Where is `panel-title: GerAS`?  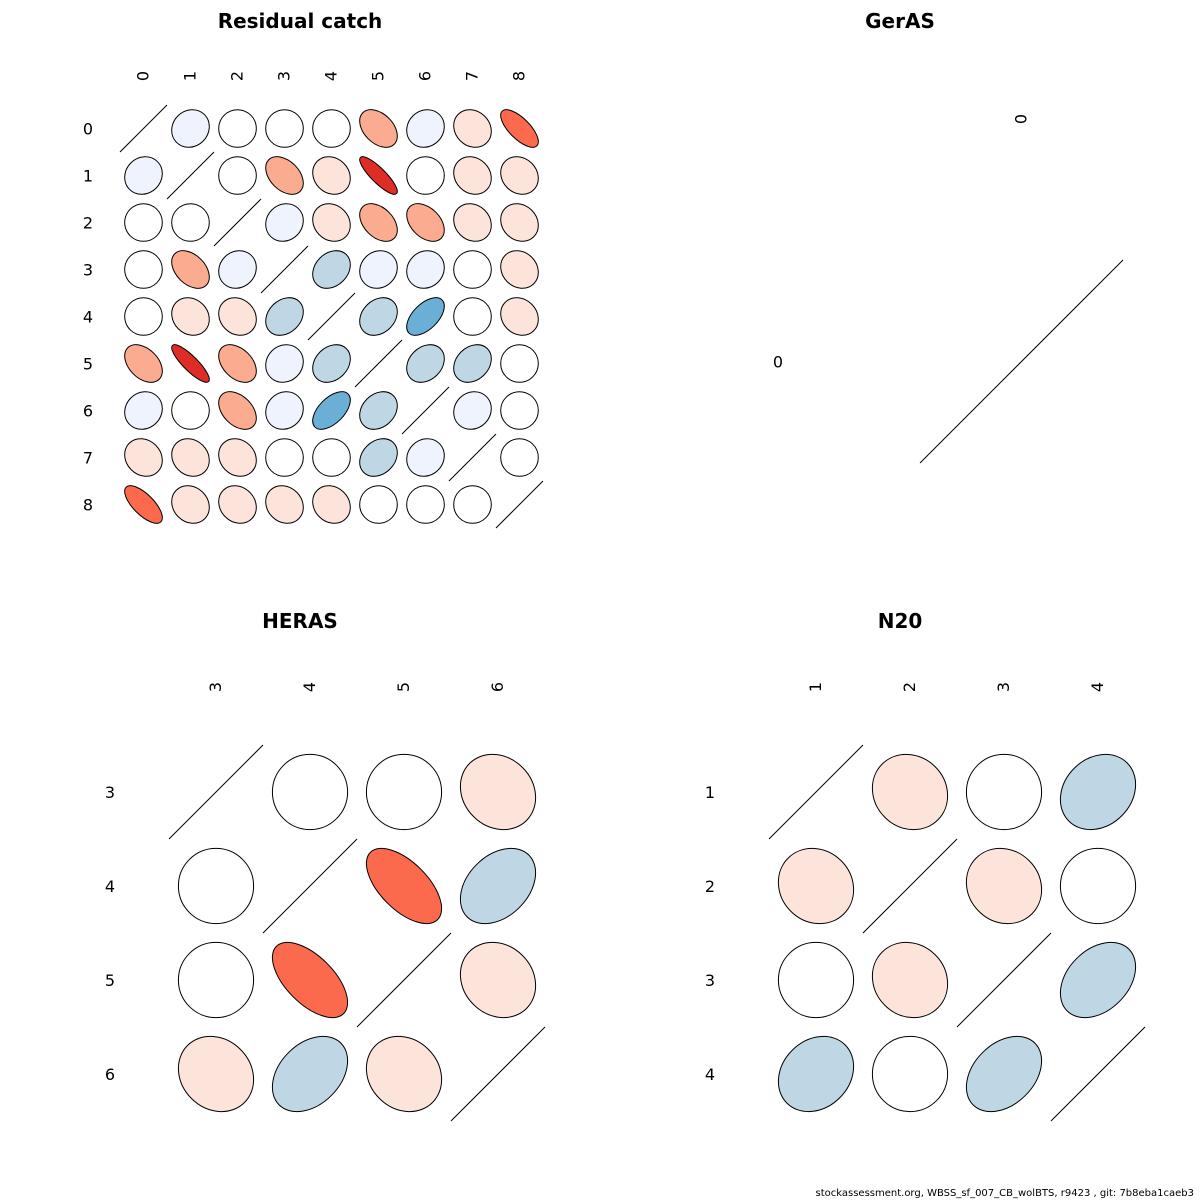 panel-title: GerAS is located at coordinates (900, 21).